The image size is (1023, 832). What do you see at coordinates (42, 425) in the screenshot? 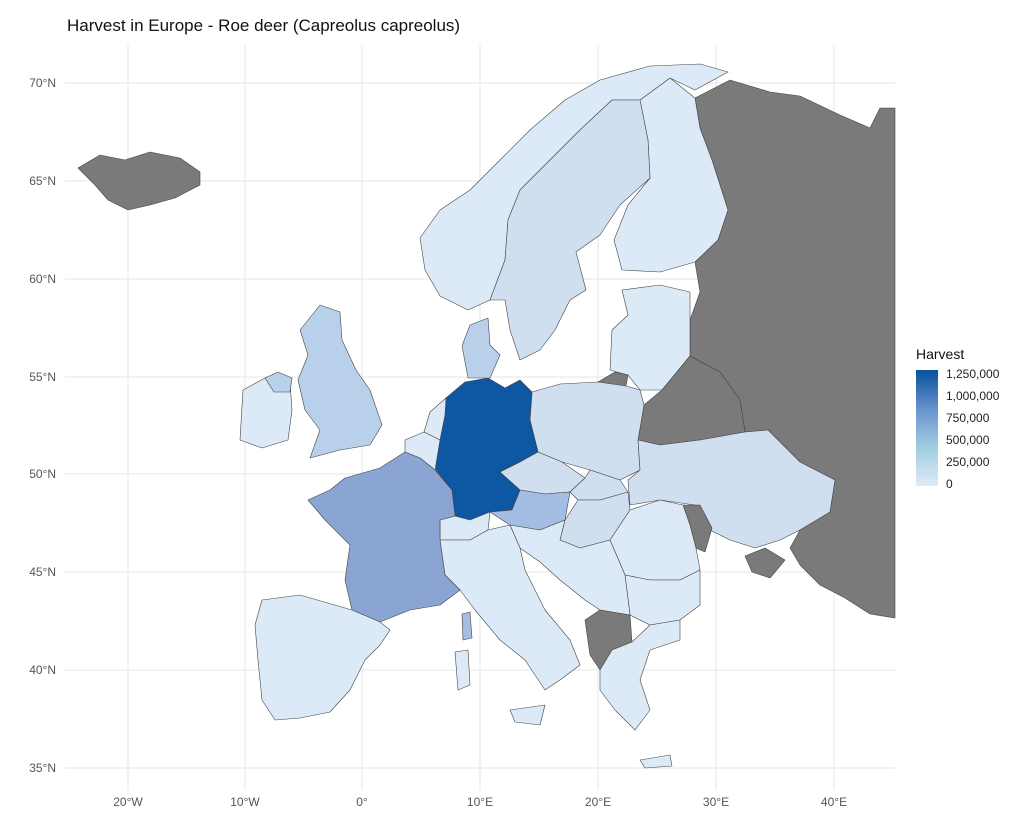
I see `latitude-labels: 70°N 65°N 60°N 55°N 50°N 45°N 40°N 35°N` at bounding box center [42, 425].